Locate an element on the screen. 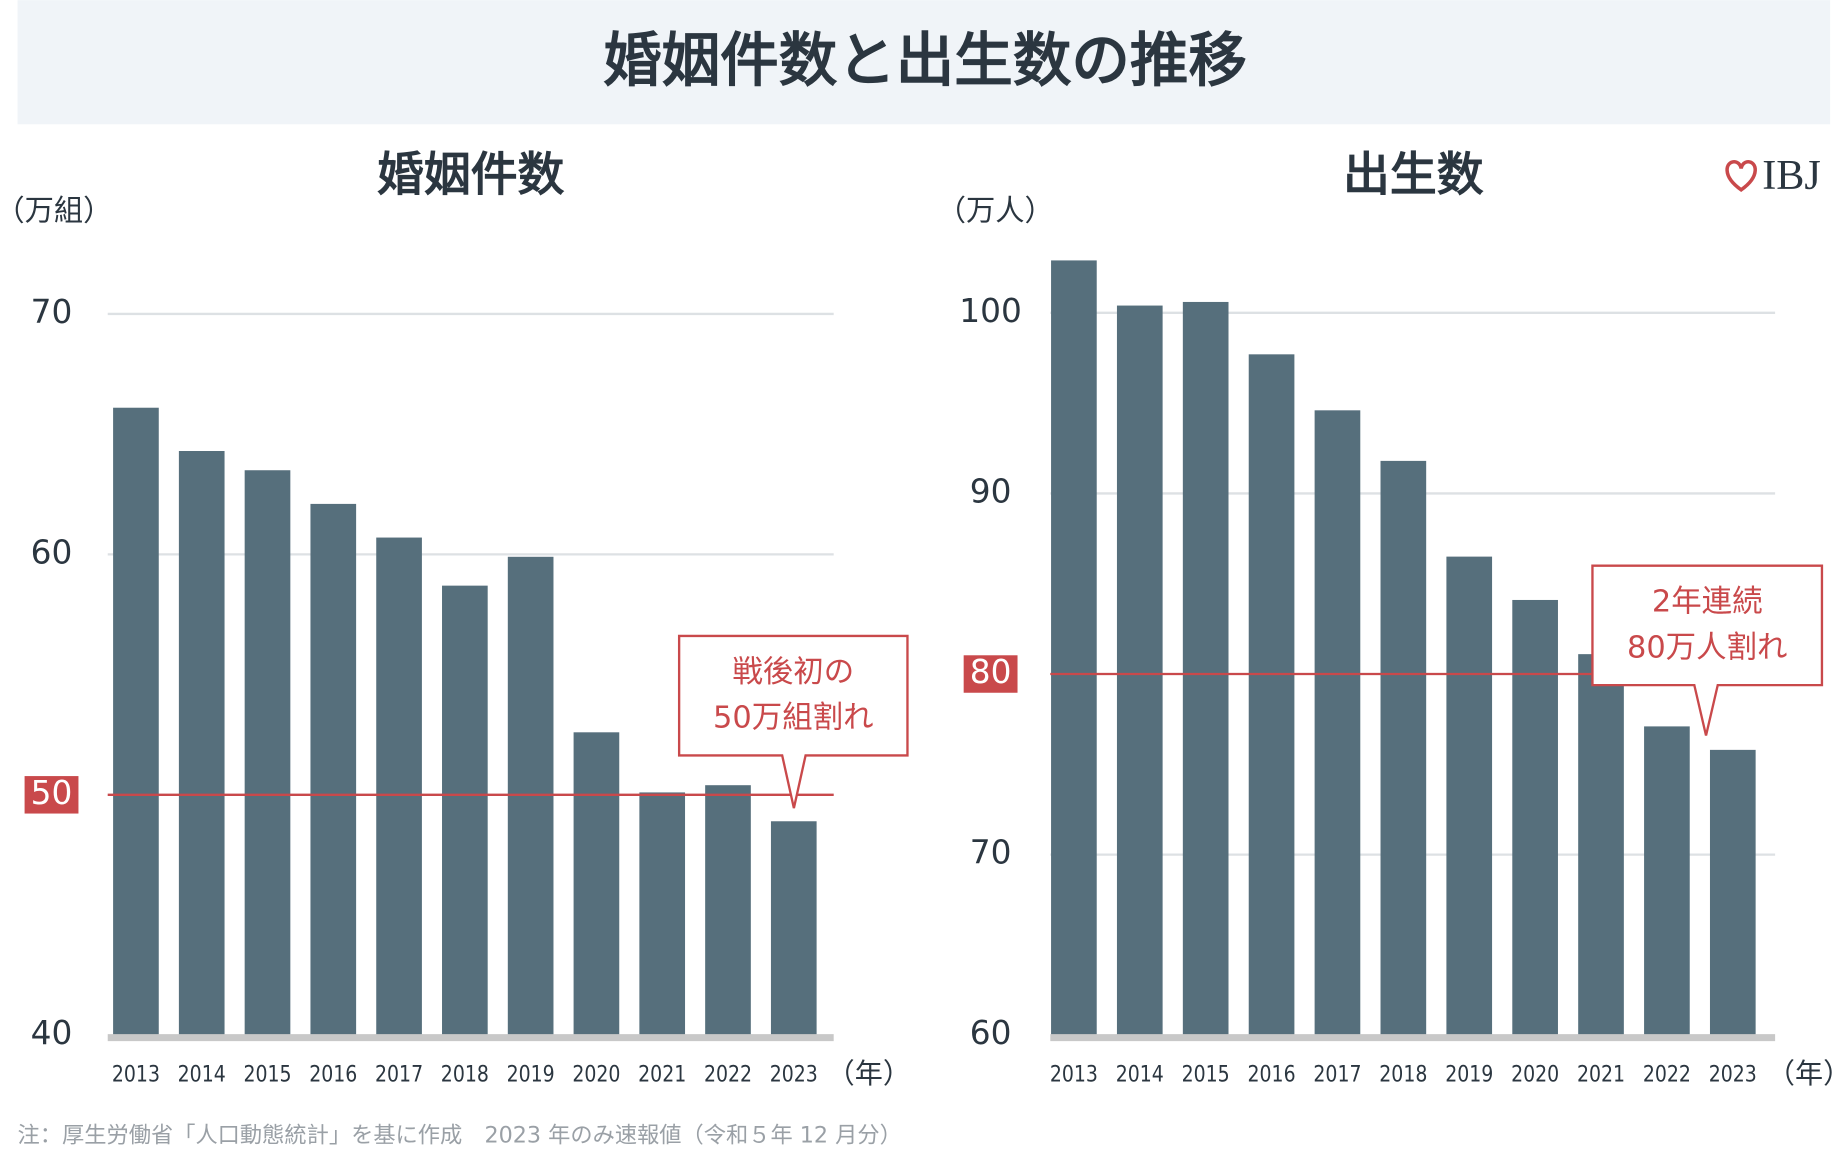 The image size is (1836, 1160). chart-title: 婚姻件数 is located at coordinates (470, 176).